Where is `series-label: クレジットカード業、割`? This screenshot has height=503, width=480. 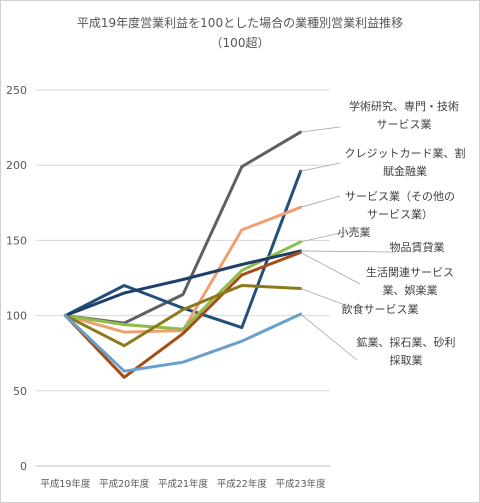
series-label: クレジットカード業、割 is located at coordinates (405, 153).